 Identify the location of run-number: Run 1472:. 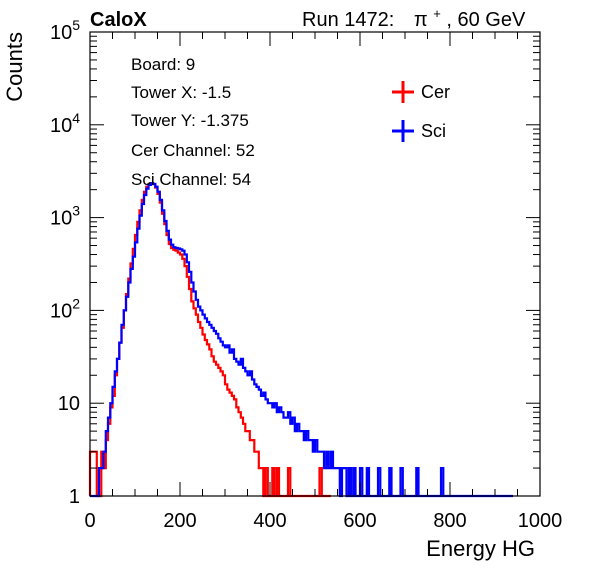
(348, 20).